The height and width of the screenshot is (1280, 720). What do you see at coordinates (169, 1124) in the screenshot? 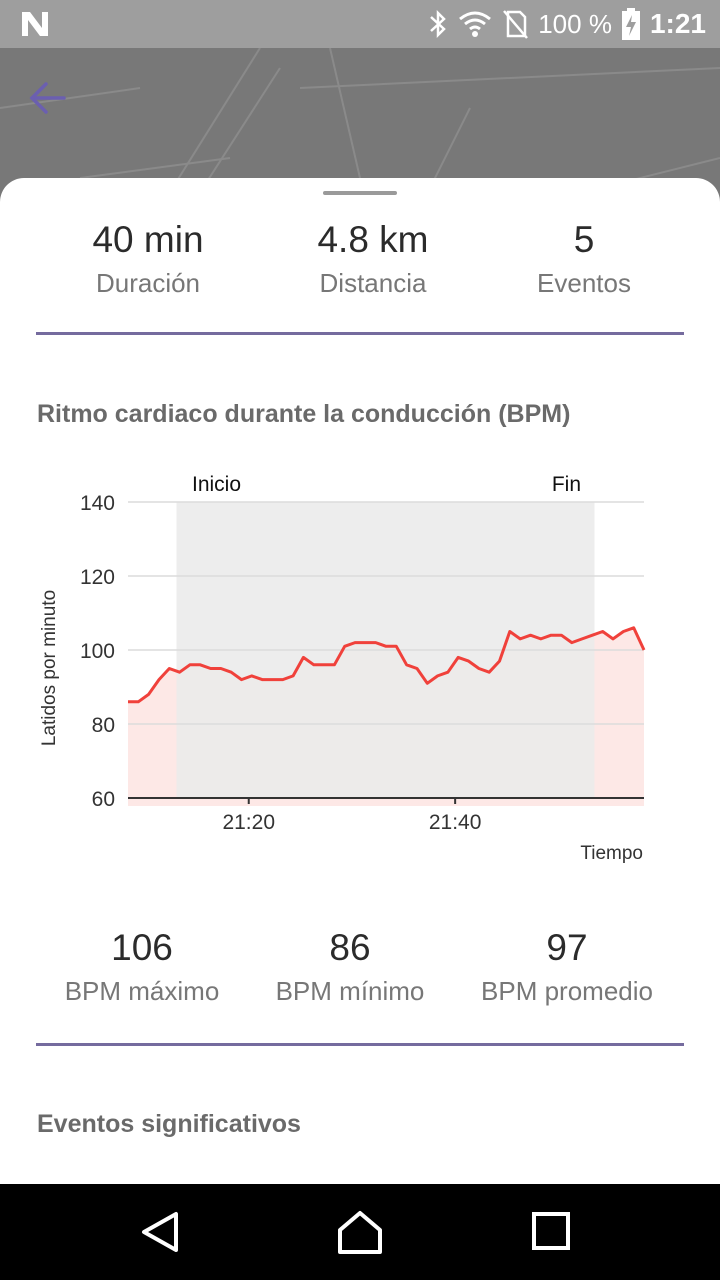
I see `events-title: Eventos significativos` at bounding box center [169, 1124].